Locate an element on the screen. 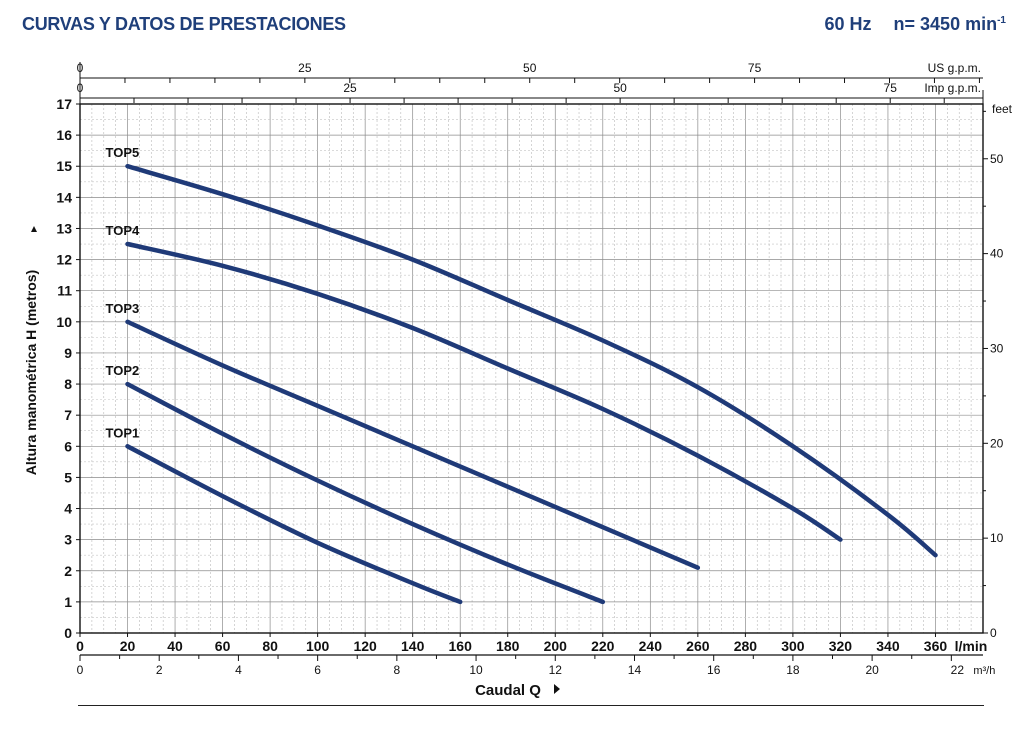 The image size is (1024, 737). series-label-top3: TOP3 is located at coordinates (123, 308).